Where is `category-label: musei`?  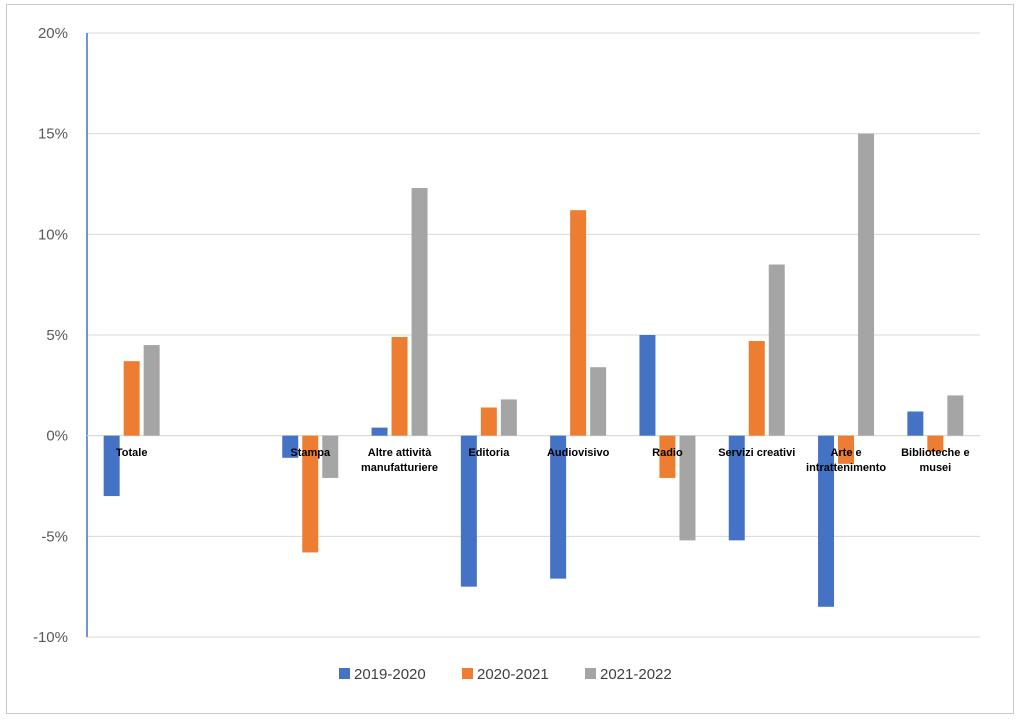 category-label: musei is located at coordinates (935, 468).